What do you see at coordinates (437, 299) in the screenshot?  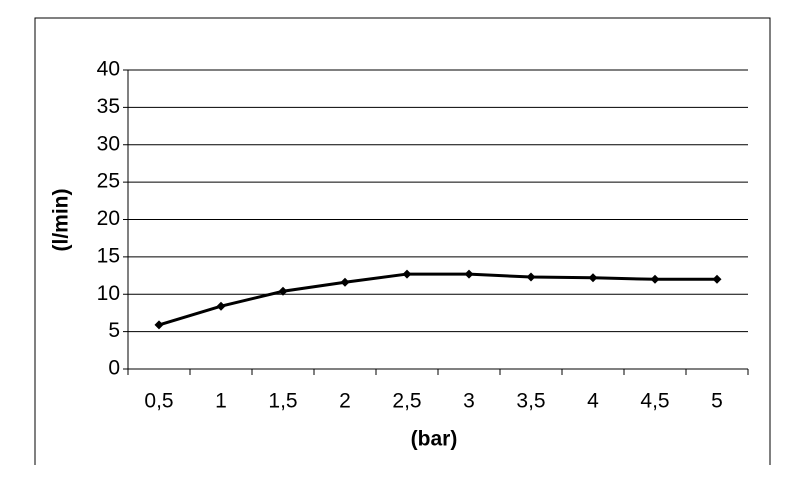 I see `data-line` at bounding box center [437, 299].